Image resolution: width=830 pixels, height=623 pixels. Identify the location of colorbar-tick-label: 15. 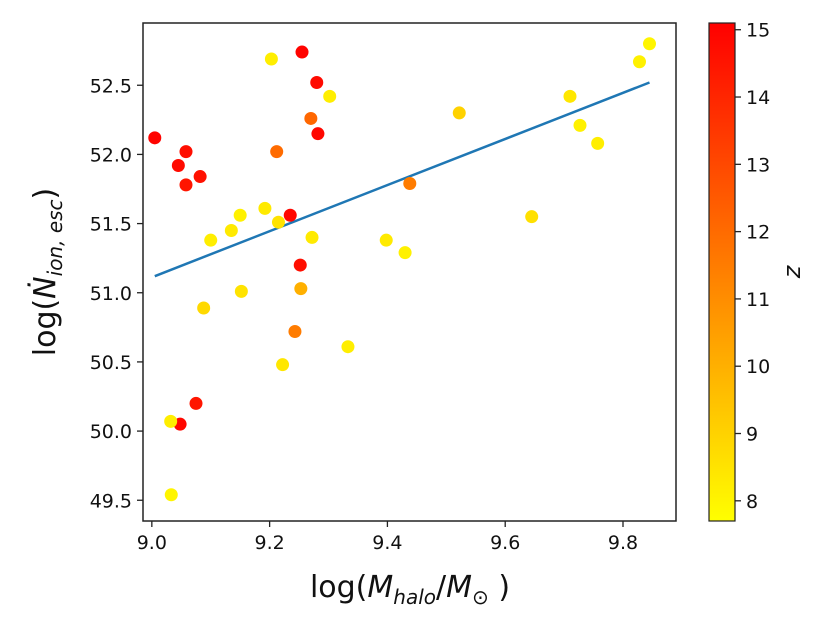
(758, 31).